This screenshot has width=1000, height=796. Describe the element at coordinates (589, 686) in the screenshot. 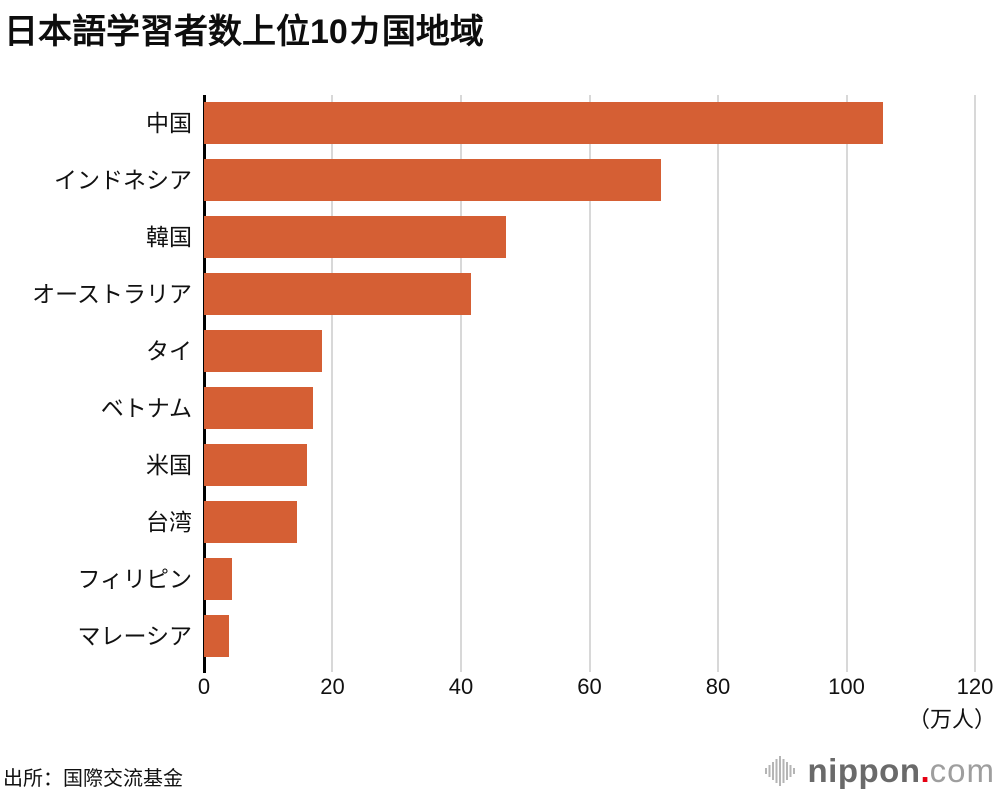

I see `x-tick-label: 60` at that location.